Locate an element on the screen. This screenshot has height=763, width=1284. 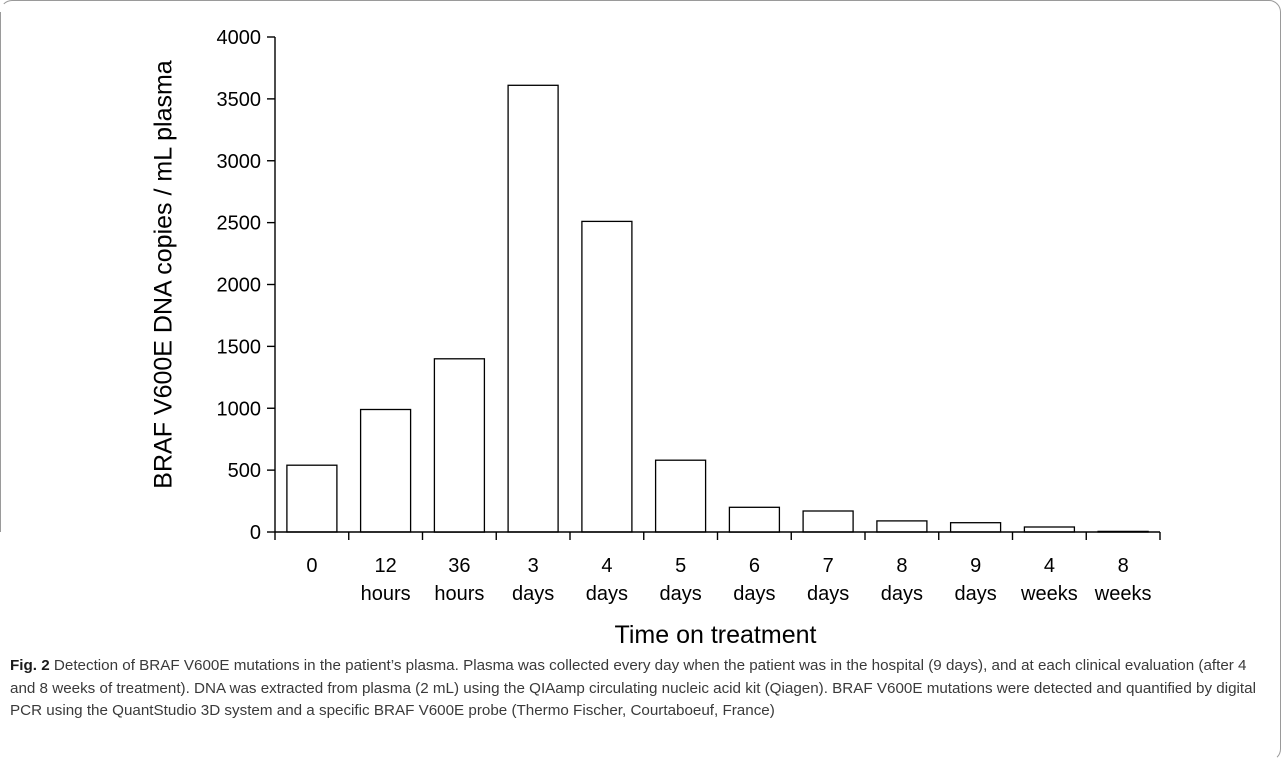
x-axis-label: Time on treatment is located at coordinates (716, 635).